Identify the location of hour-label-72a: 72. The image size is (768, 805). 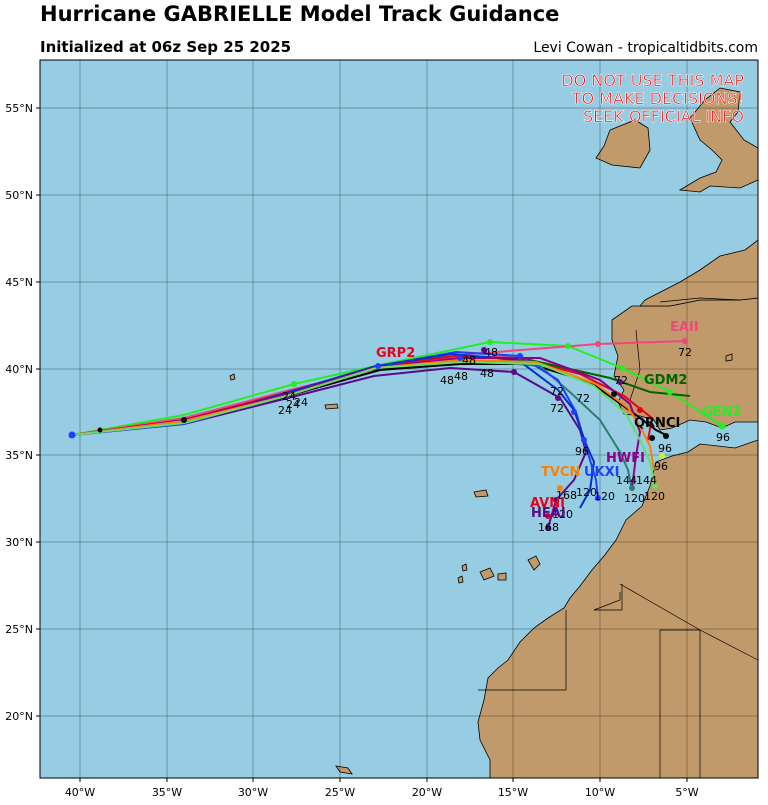
(557, 408).